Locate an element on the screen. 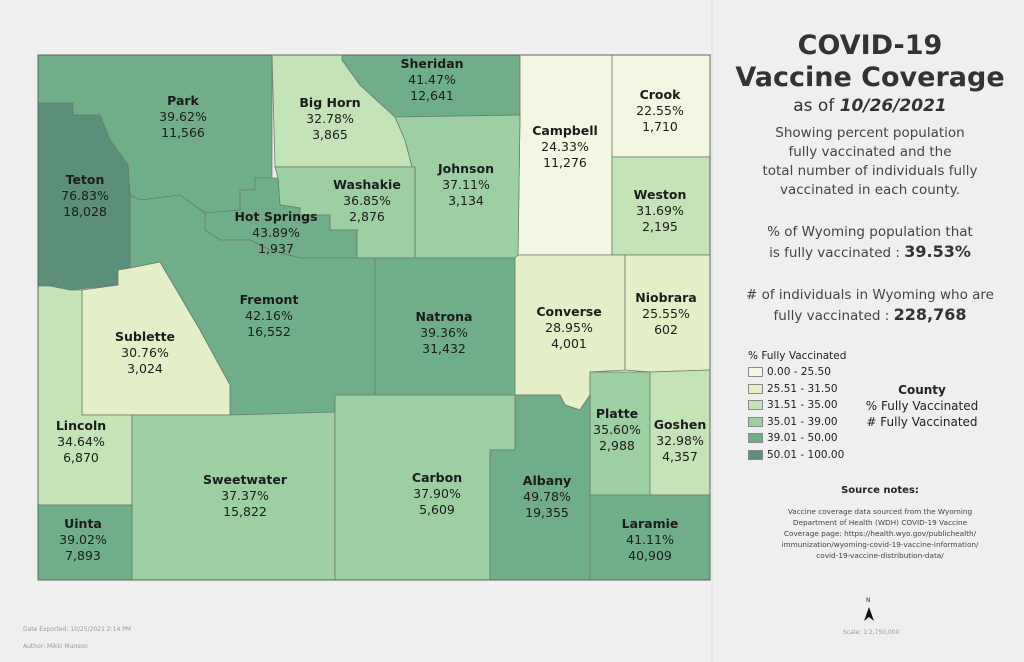  county-name: Weston is located at coordinates (660, 194).